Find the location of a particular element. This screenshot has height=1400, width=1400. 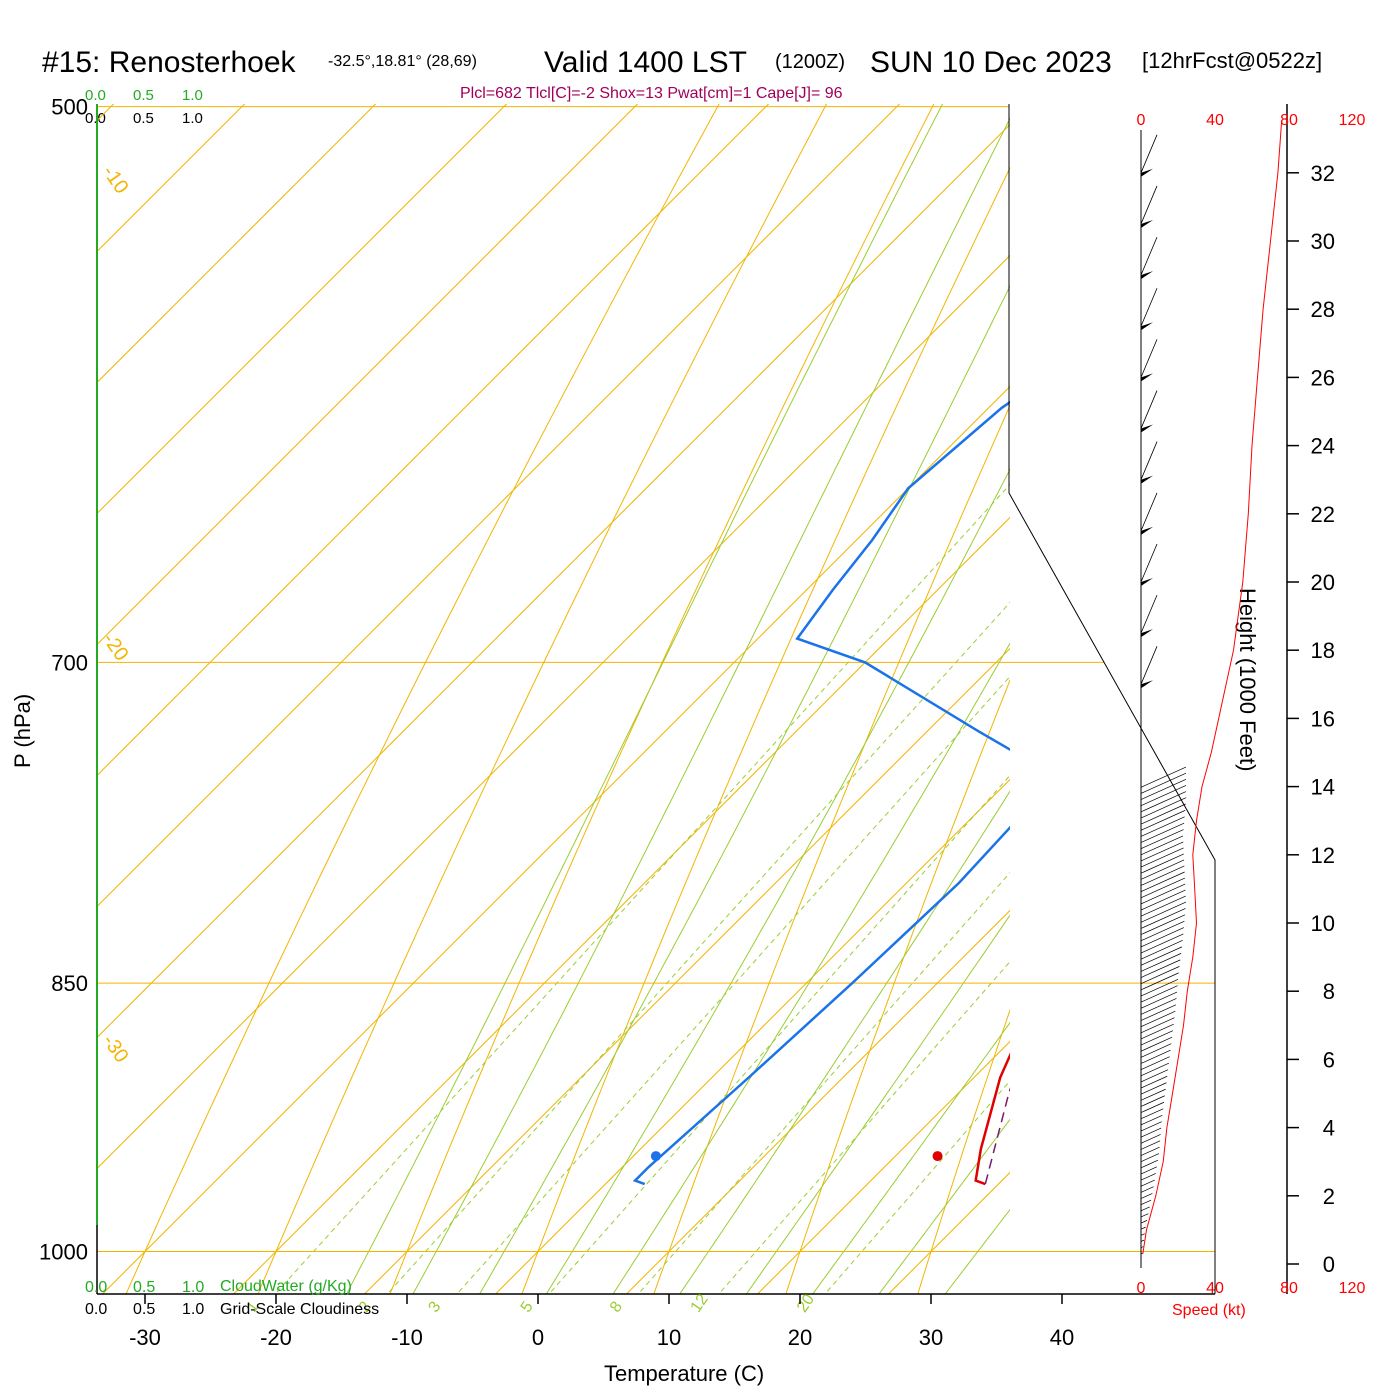

cloudiness-tick: 0.0 is located at coordinates (96, 1309).